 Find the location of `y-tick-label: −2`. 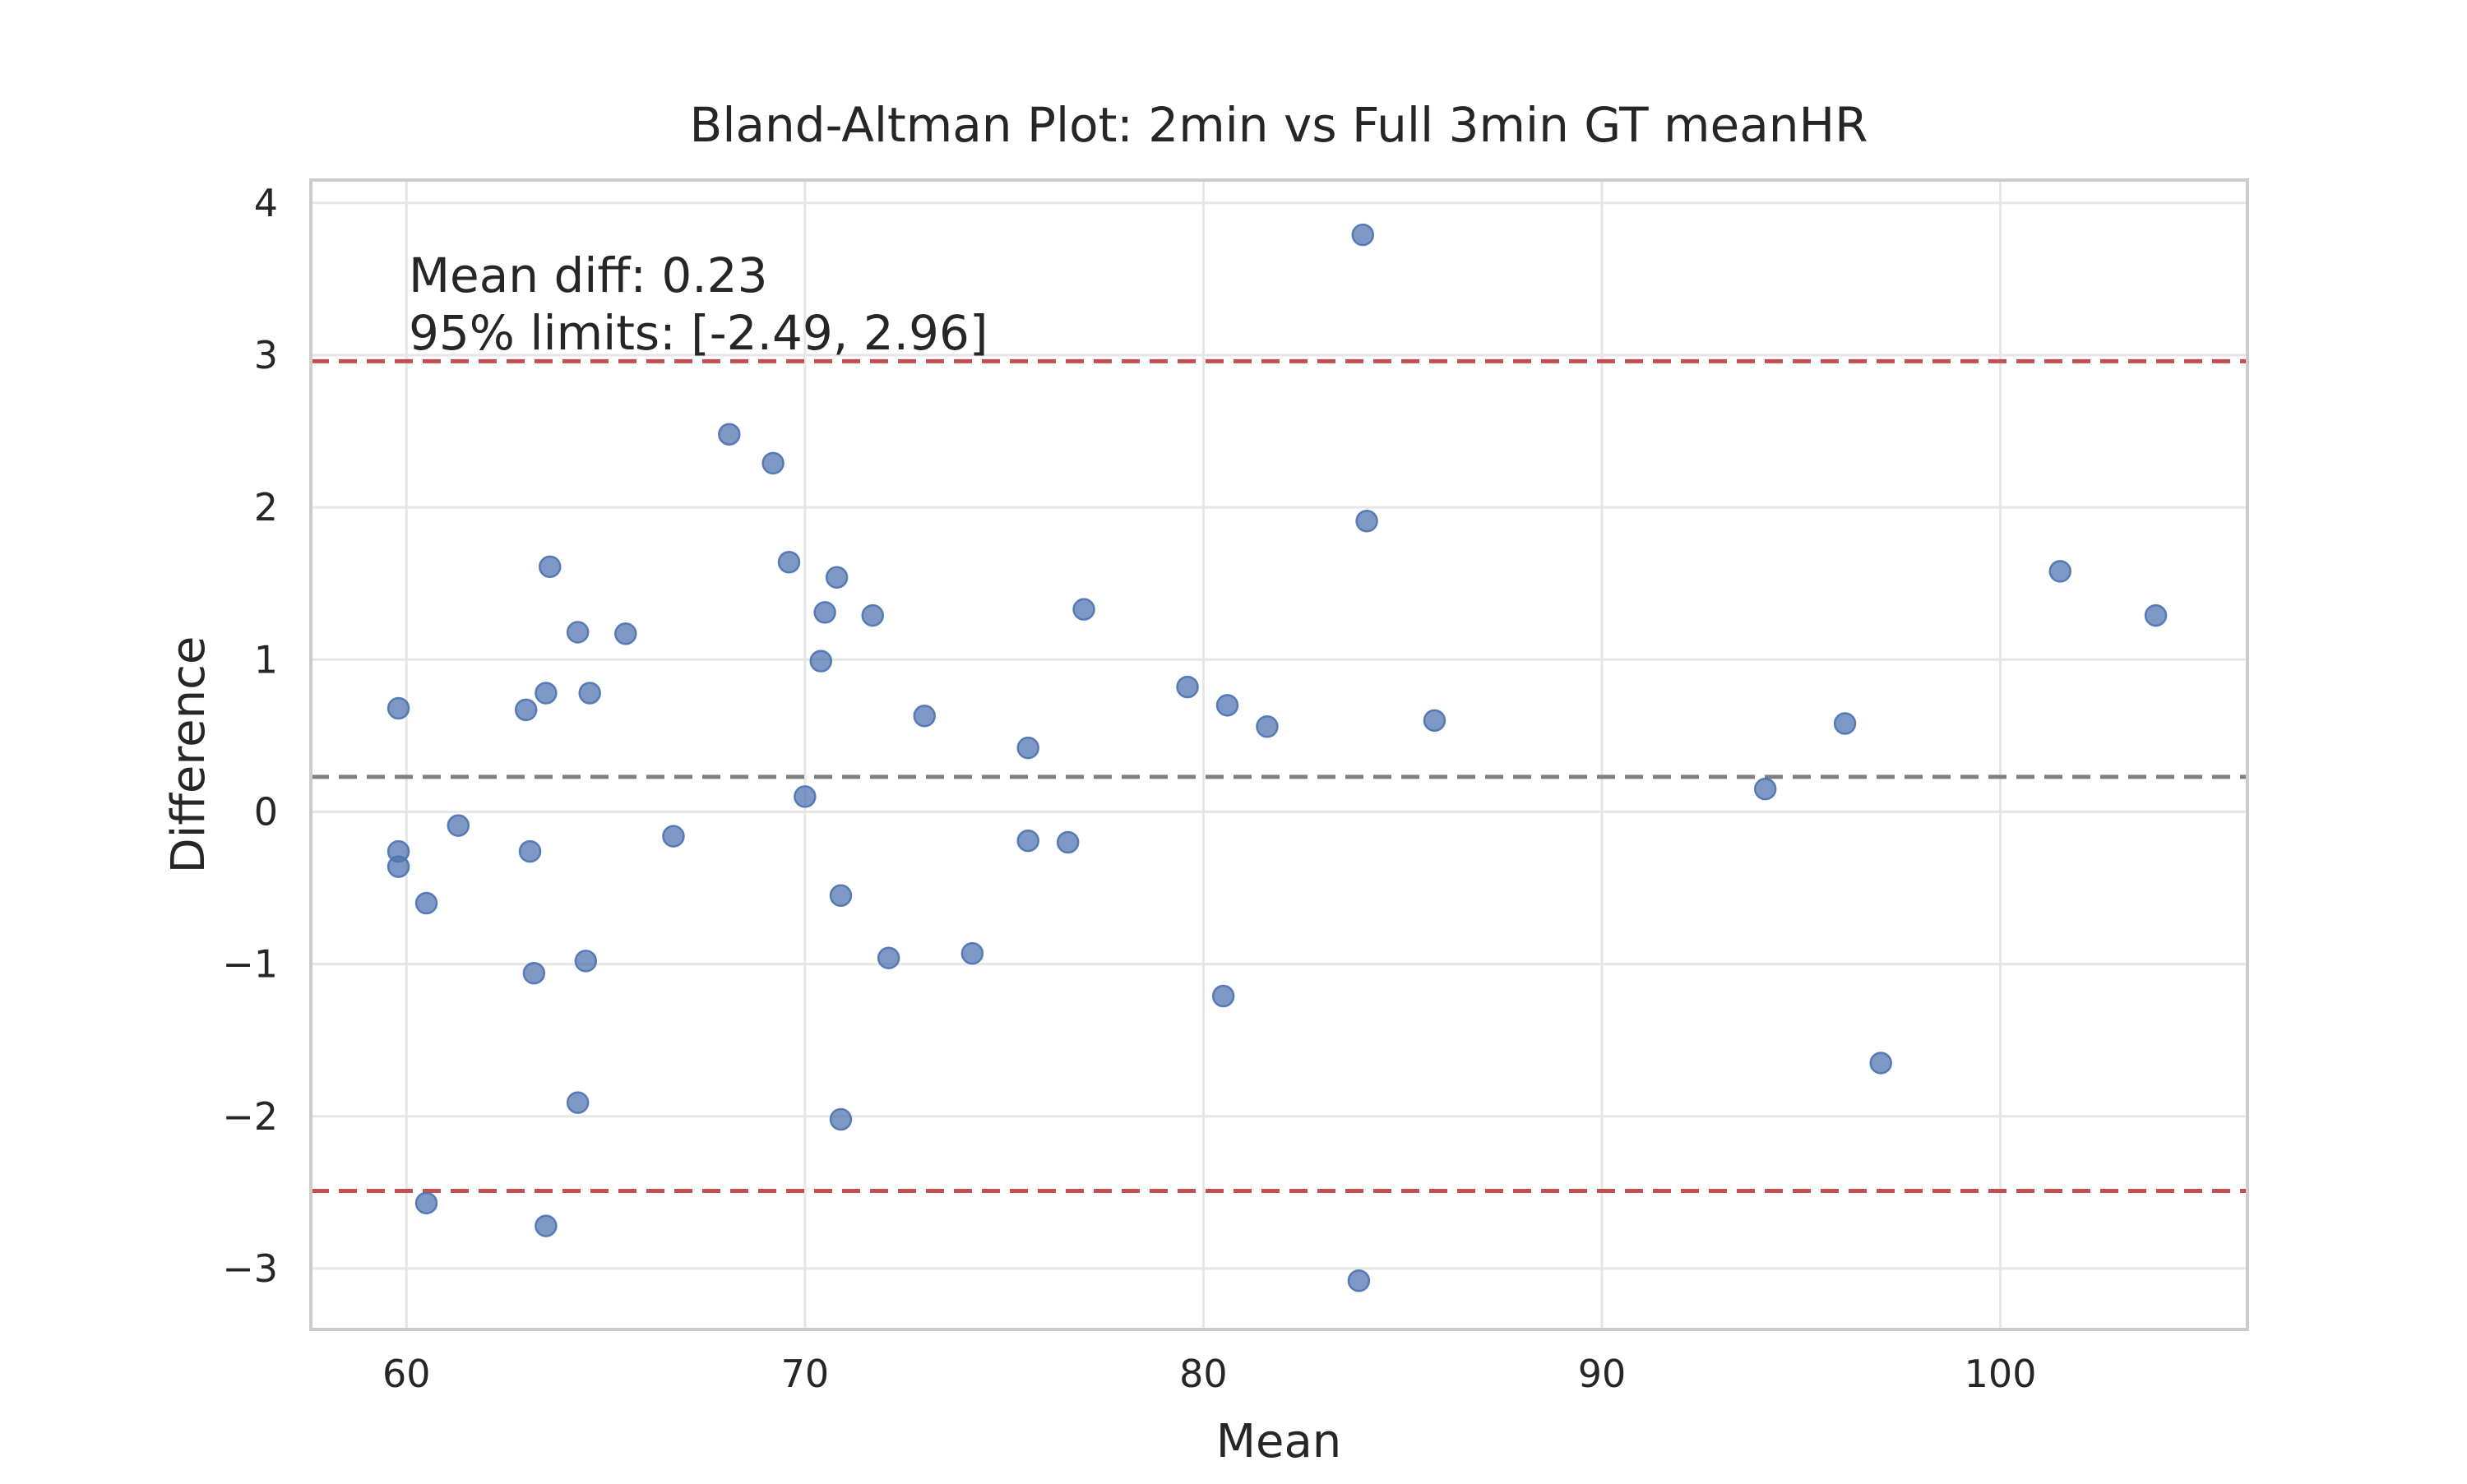

y-tick-label: −2 is located at coordinates (250, 1116).